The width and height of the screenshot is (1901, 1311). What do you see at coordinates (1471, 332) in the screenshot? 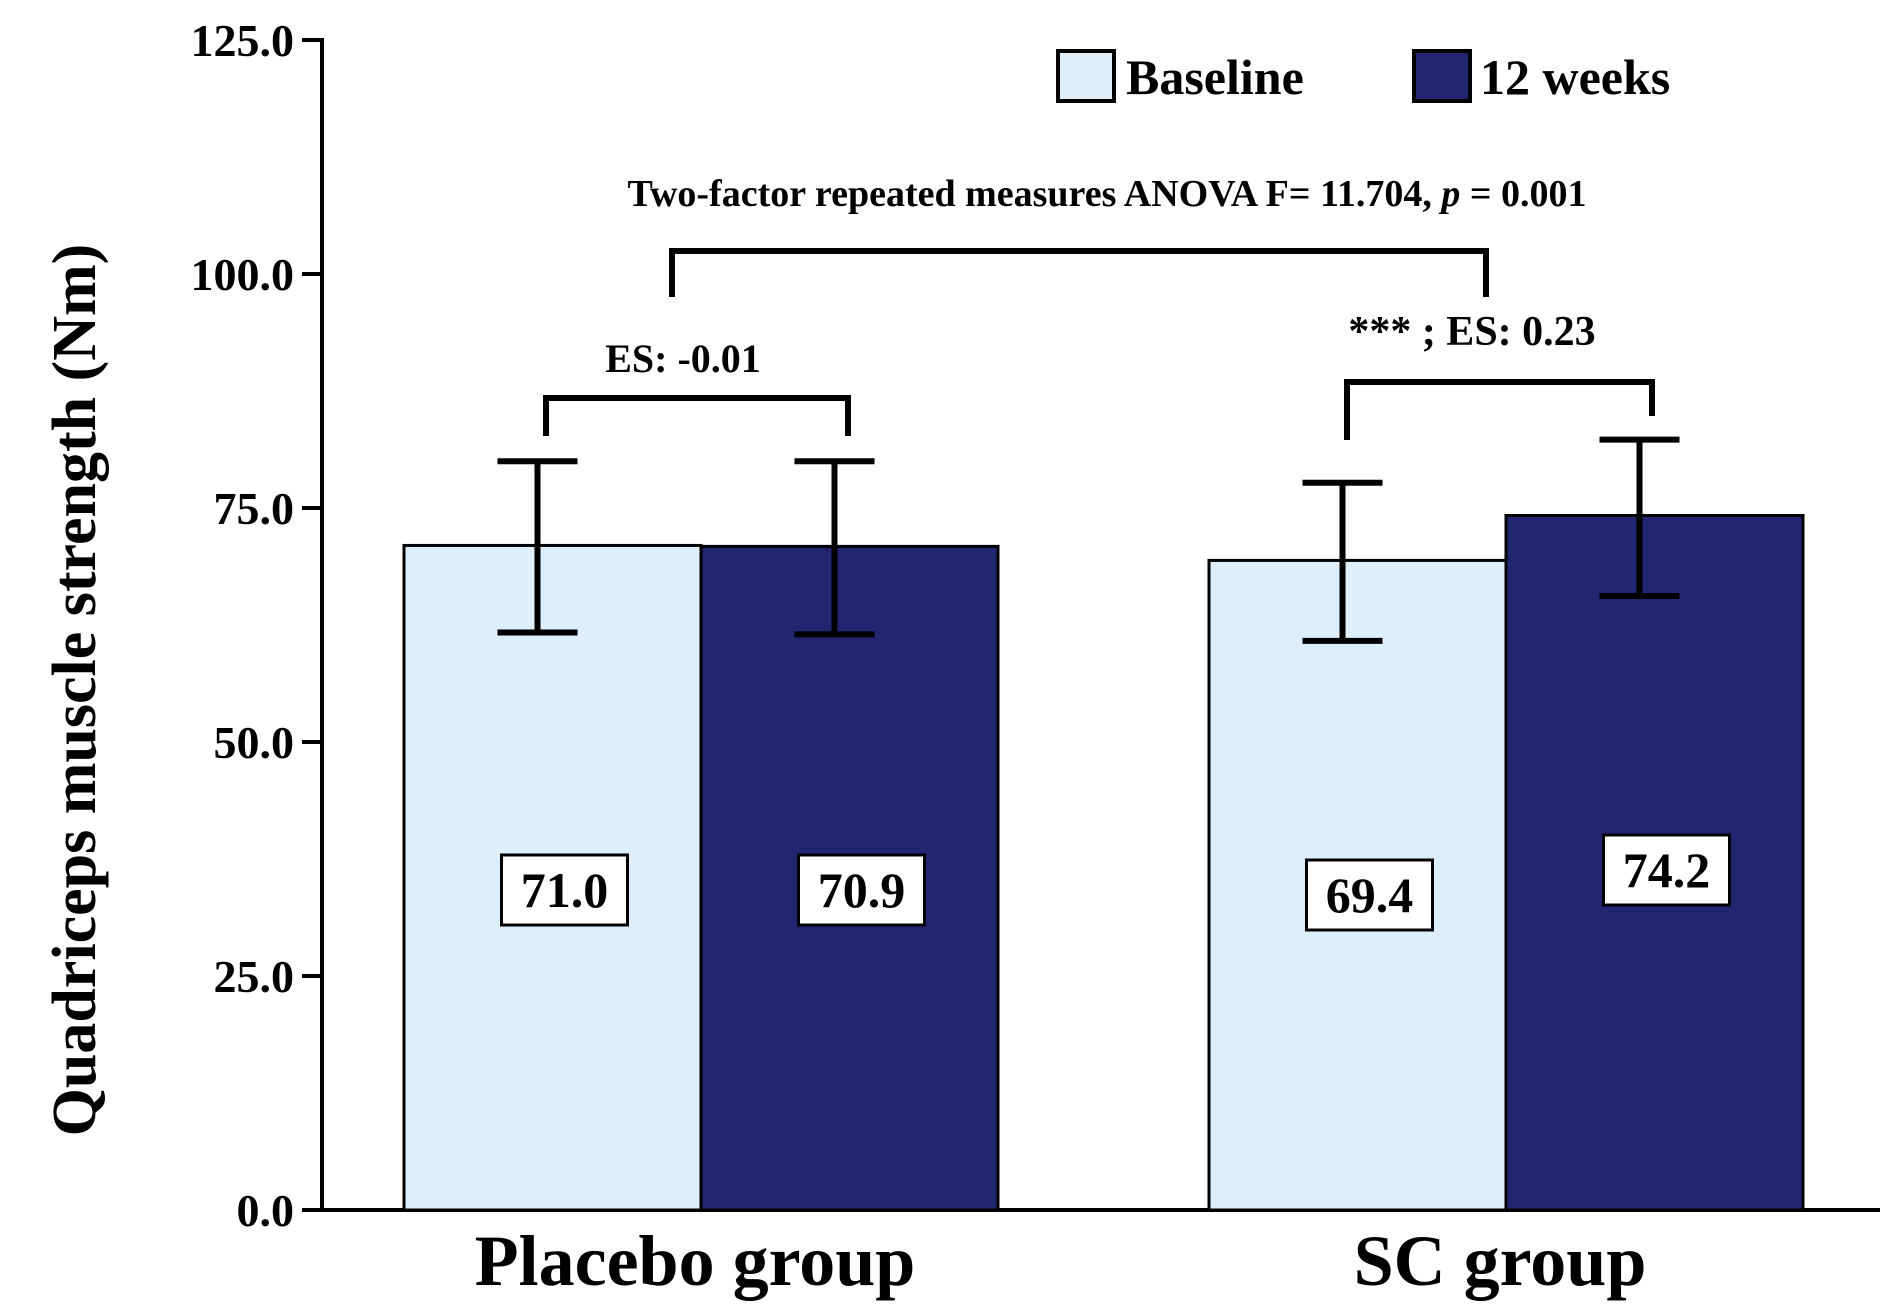
I see `sc-es-annotation: *** ; ES: 0.23` at bounding box center [1471, 332].